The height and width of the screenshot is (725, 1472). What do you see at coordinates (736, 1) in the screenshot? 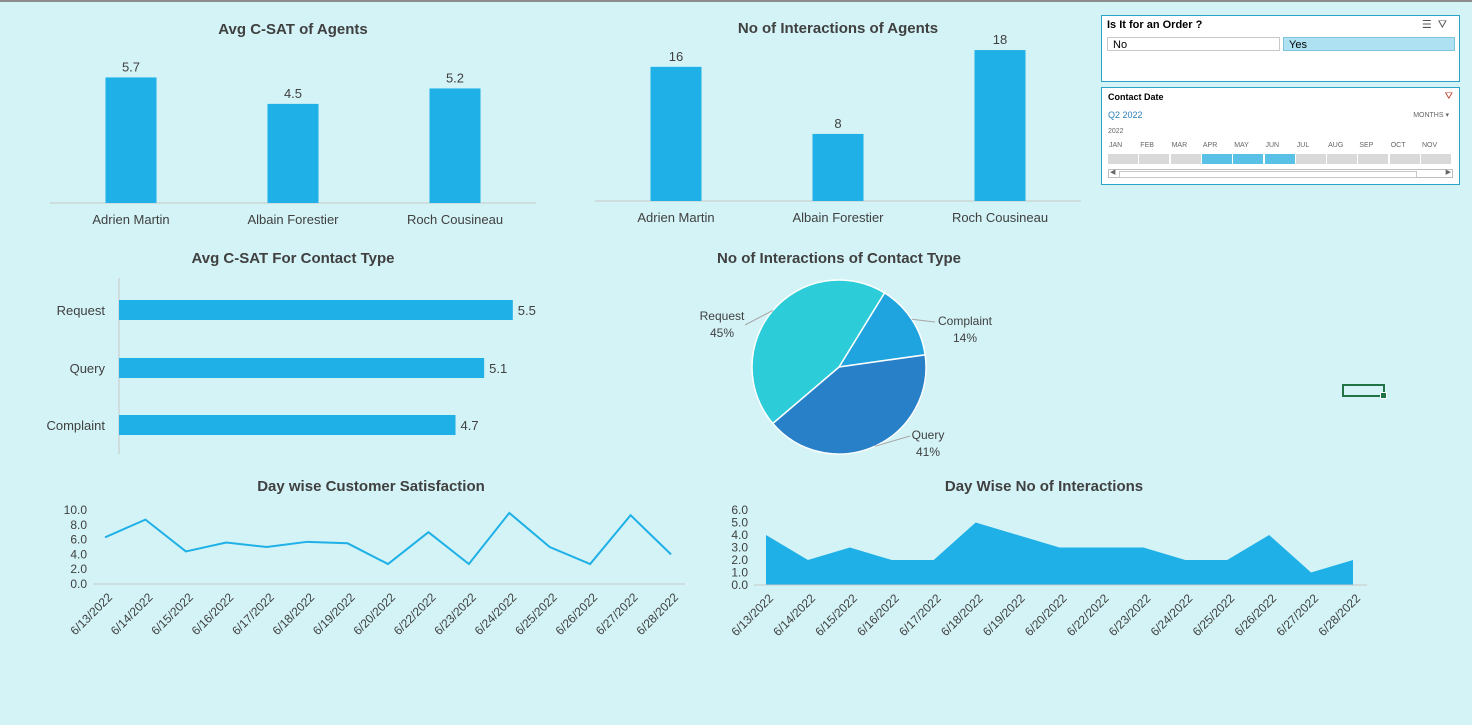
I see `window-top-border` at bounding box center [736, 1].